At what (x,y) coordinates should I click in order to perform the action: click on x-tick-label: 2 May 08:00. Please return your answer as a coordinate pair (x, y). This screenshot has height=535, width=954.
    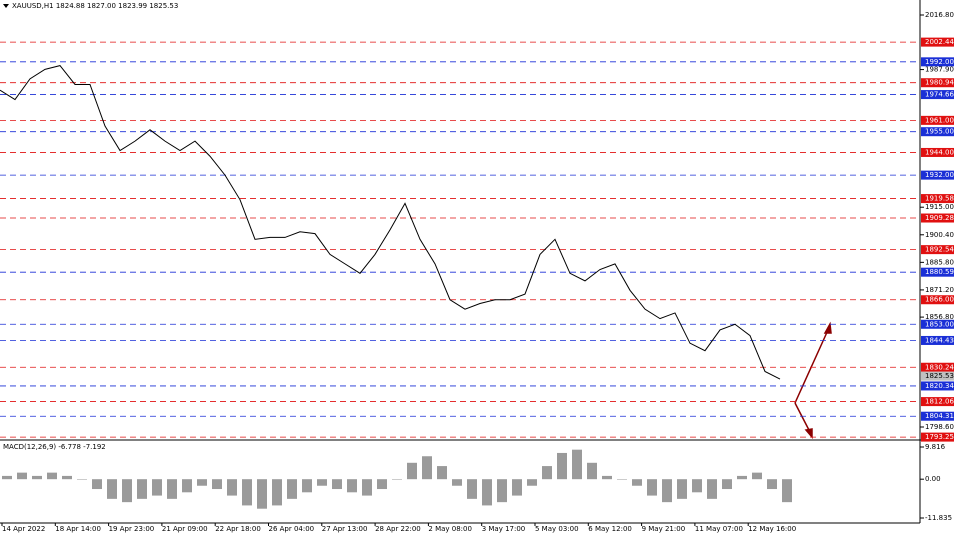
    Looking at the image, I should click on (450, 529).